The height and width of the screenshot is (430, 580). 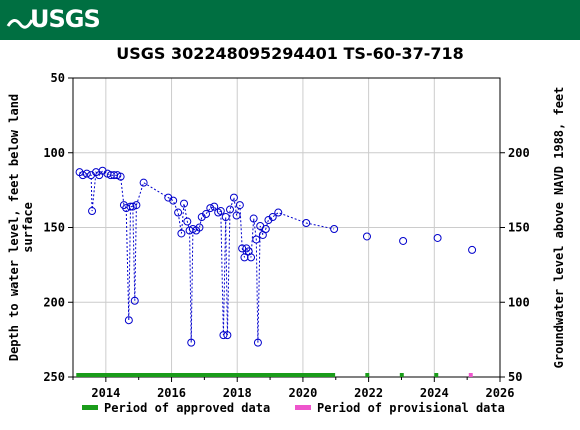 I want to click on x-tick-label: 2020, so click(x=302, y=393).